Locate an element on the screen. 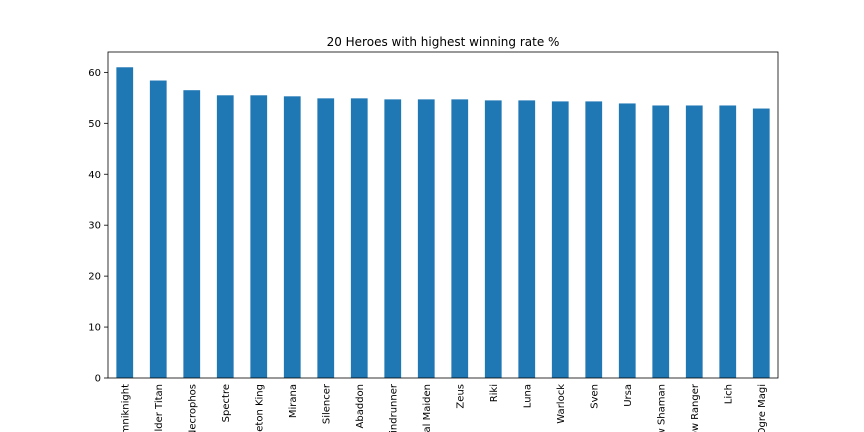  x-tick-label: Shadow Shaman is located at coordinates (661, 408).